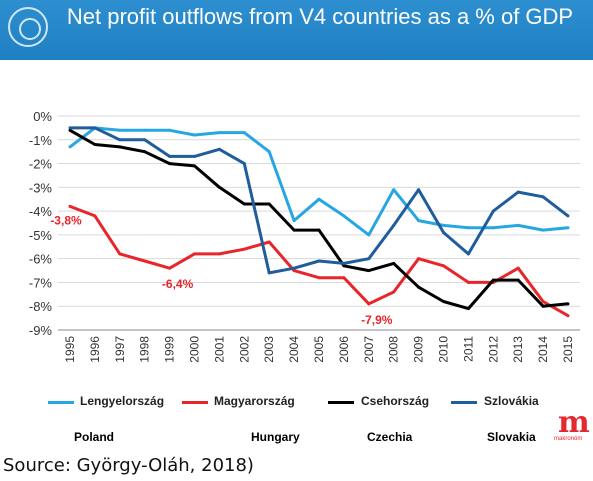  Describe the element at coordinates (390, 437) in the screenshot. I see `country-label-czechia: Czechia` at that location.